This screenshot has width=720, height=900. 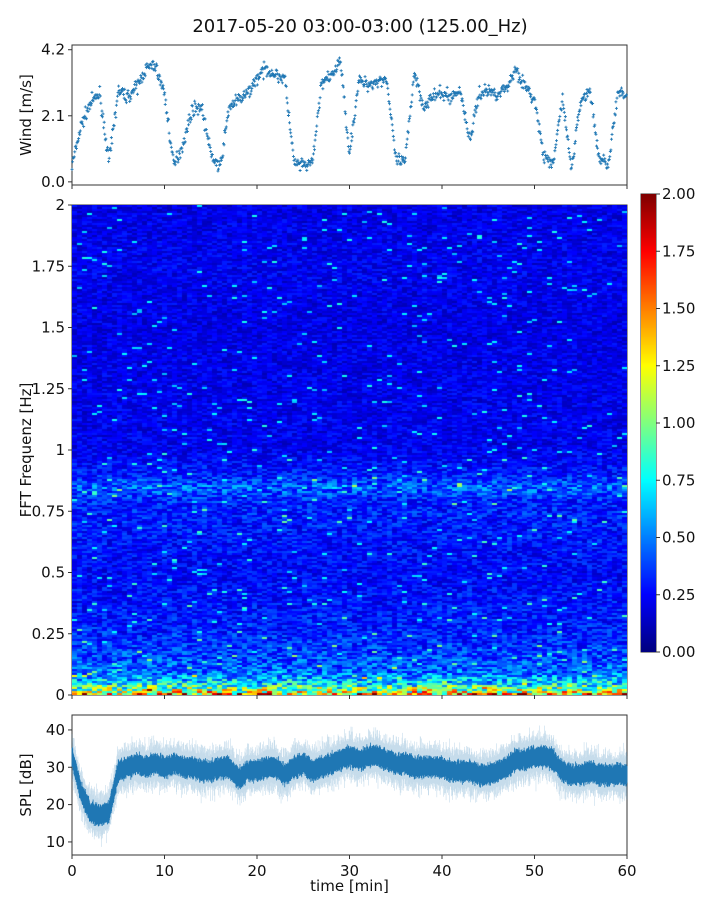 What do you see at coordinates (164, 871) in the screenshot?
I see `x-tick-label: 10` at bounding box center [164, 871].